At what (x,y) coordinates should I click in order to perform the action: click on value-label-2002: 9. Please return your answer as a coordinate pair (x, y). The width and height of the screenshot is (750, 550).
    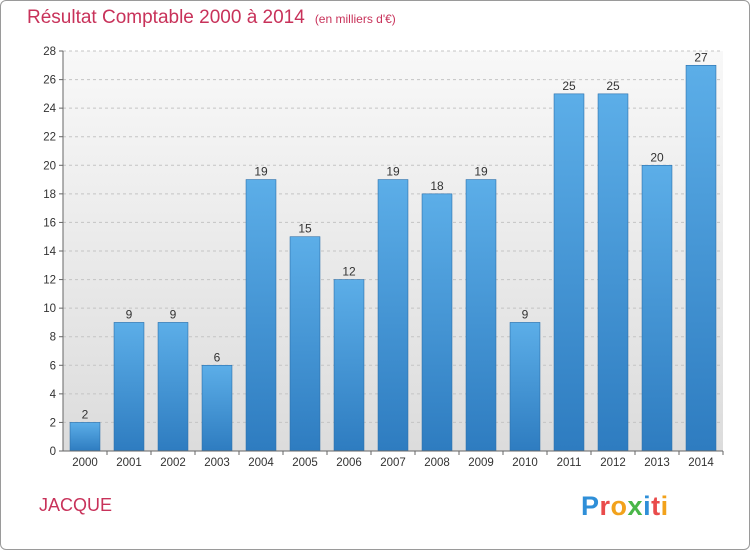
    Looking at the image, I should click on (173, 314).